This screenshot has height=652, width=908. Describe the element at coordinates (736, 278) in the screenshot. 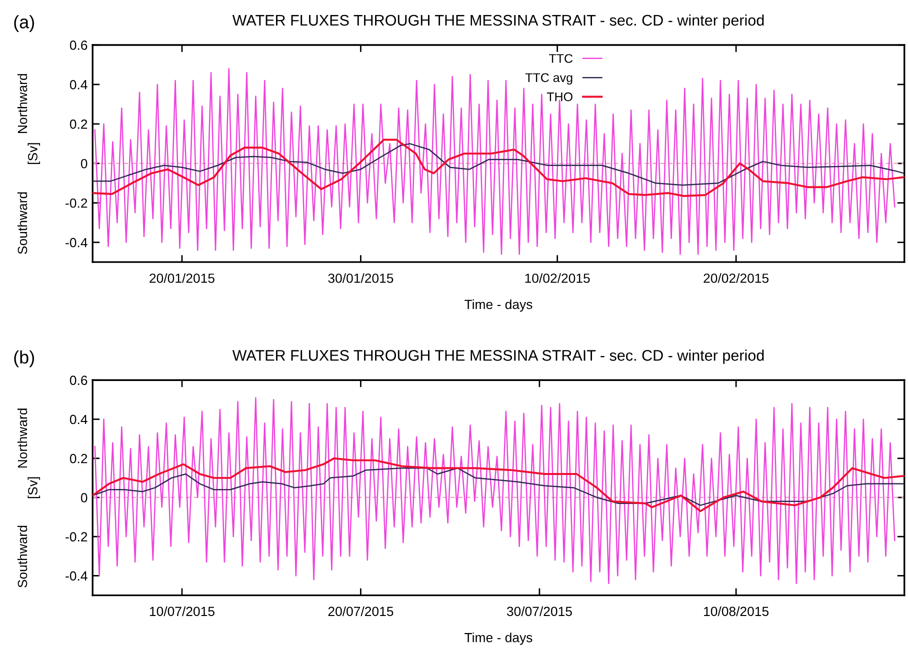

I see `x-tick-label: 20/02/2015` at that location.